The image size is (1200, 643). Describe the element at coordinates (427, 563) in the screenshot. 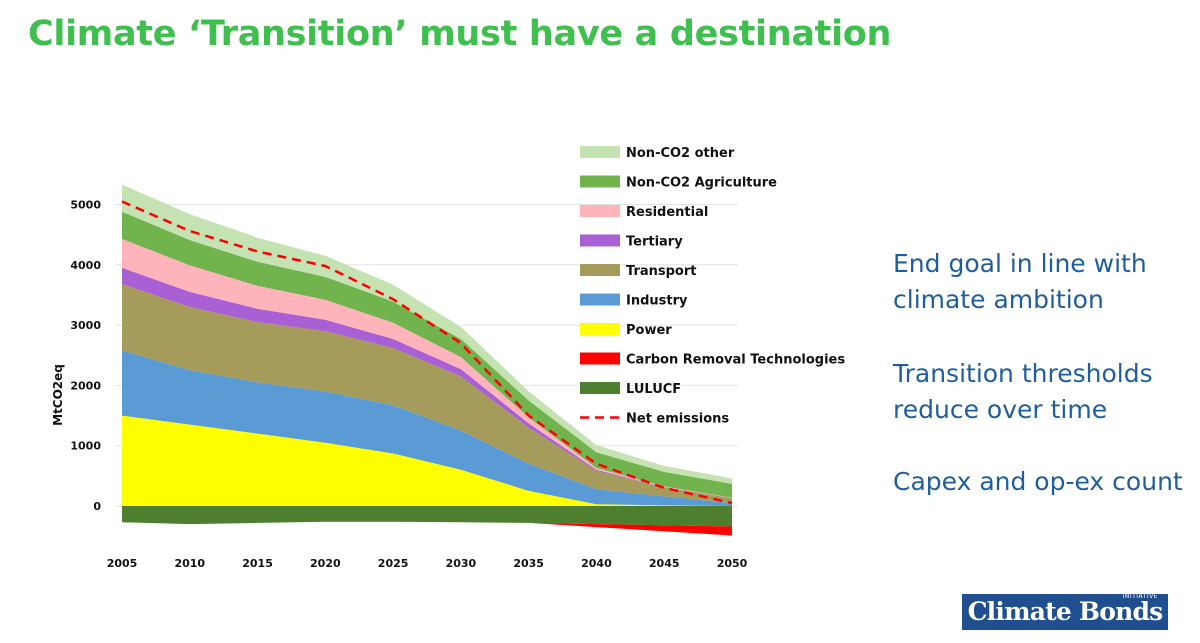

I see `x-tick-labels: 2005 2010 2015 2020 2025 2030 2035 2040 2045 2050` at that location.